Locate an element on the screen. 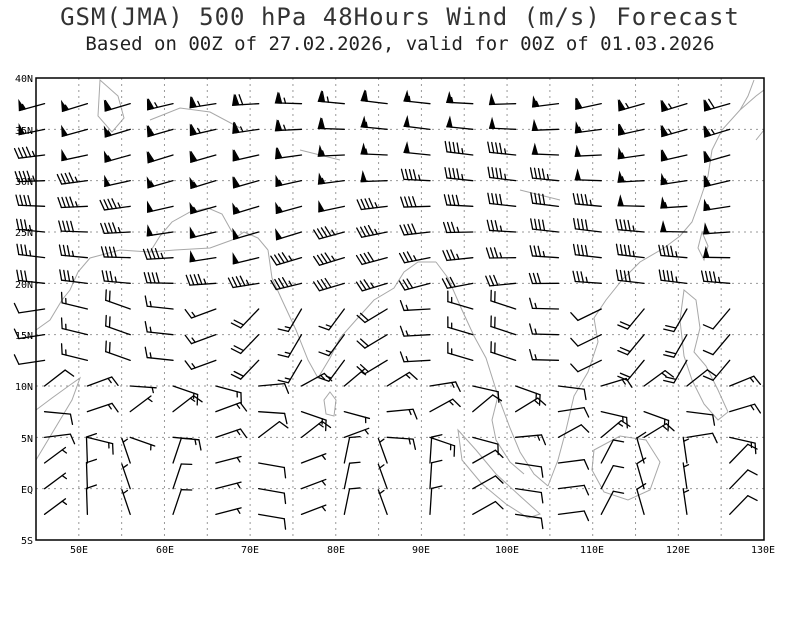 The width and height of the screenshot is (800, 618). lon-label: 50E is located at coordinates (79, 550).